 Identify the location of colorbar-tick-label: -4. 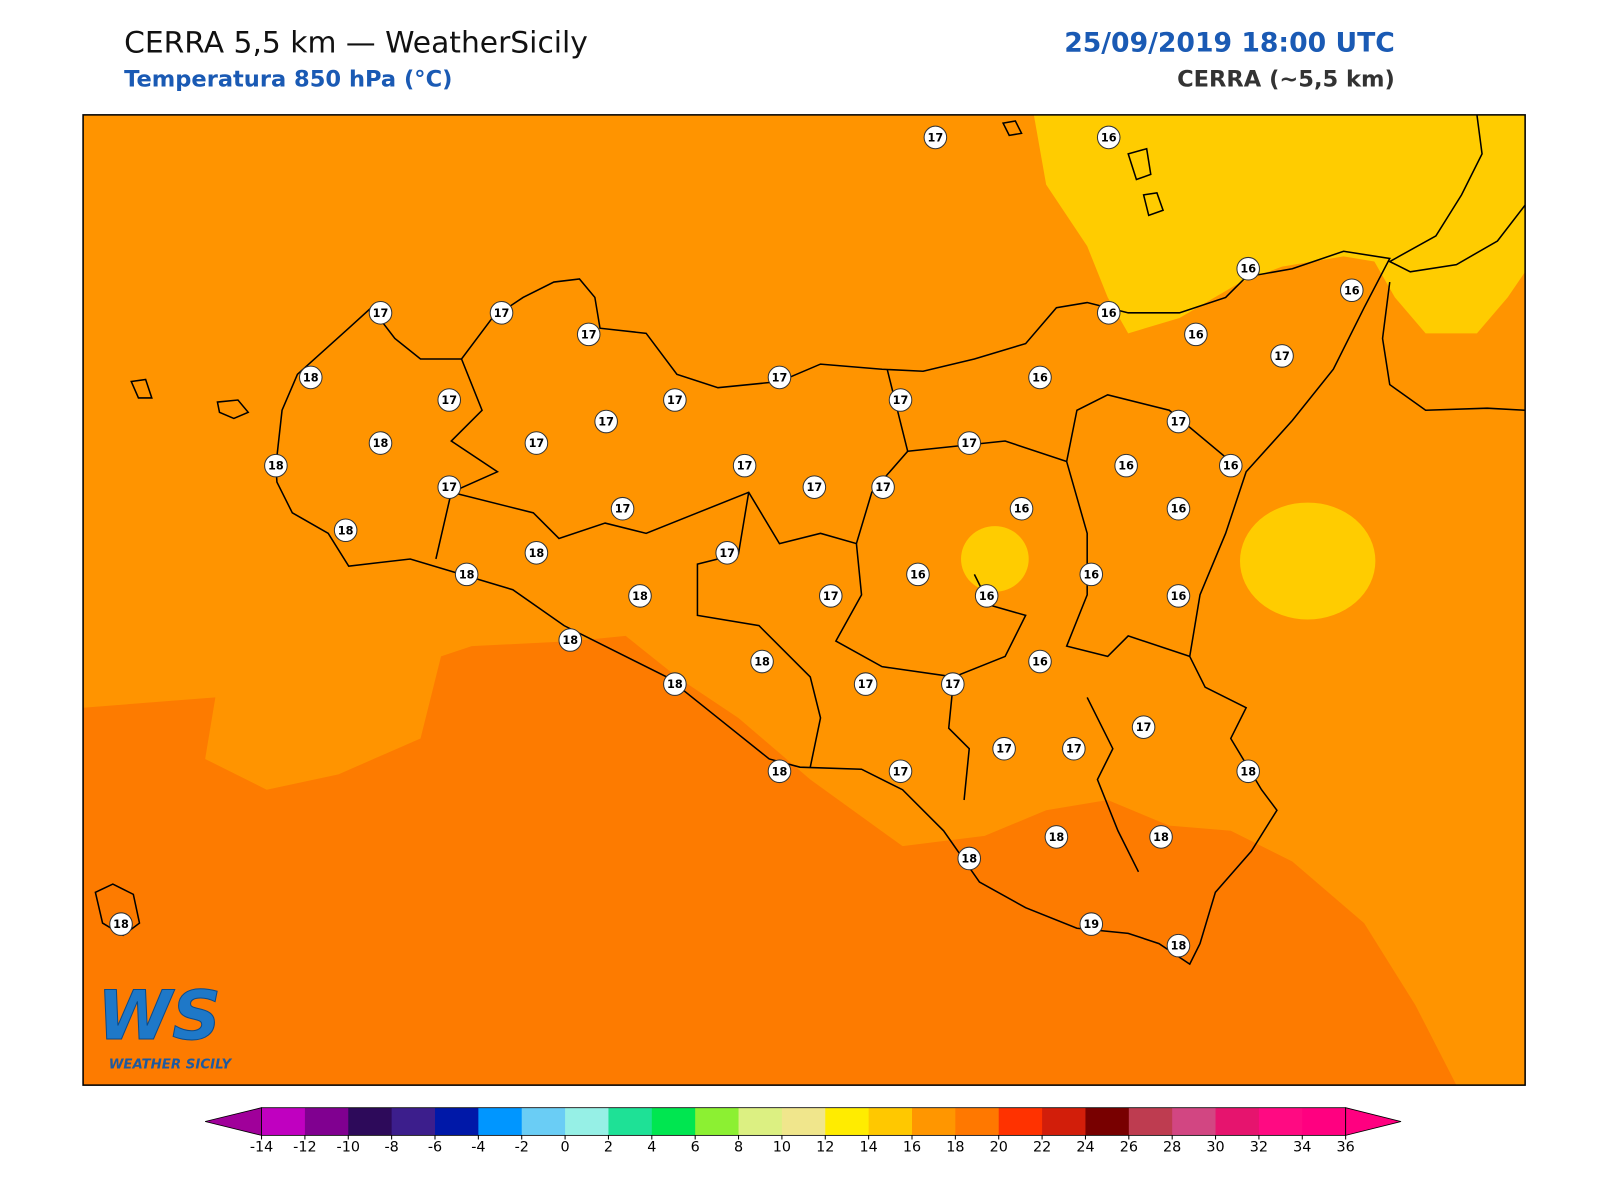
(478, 1148).